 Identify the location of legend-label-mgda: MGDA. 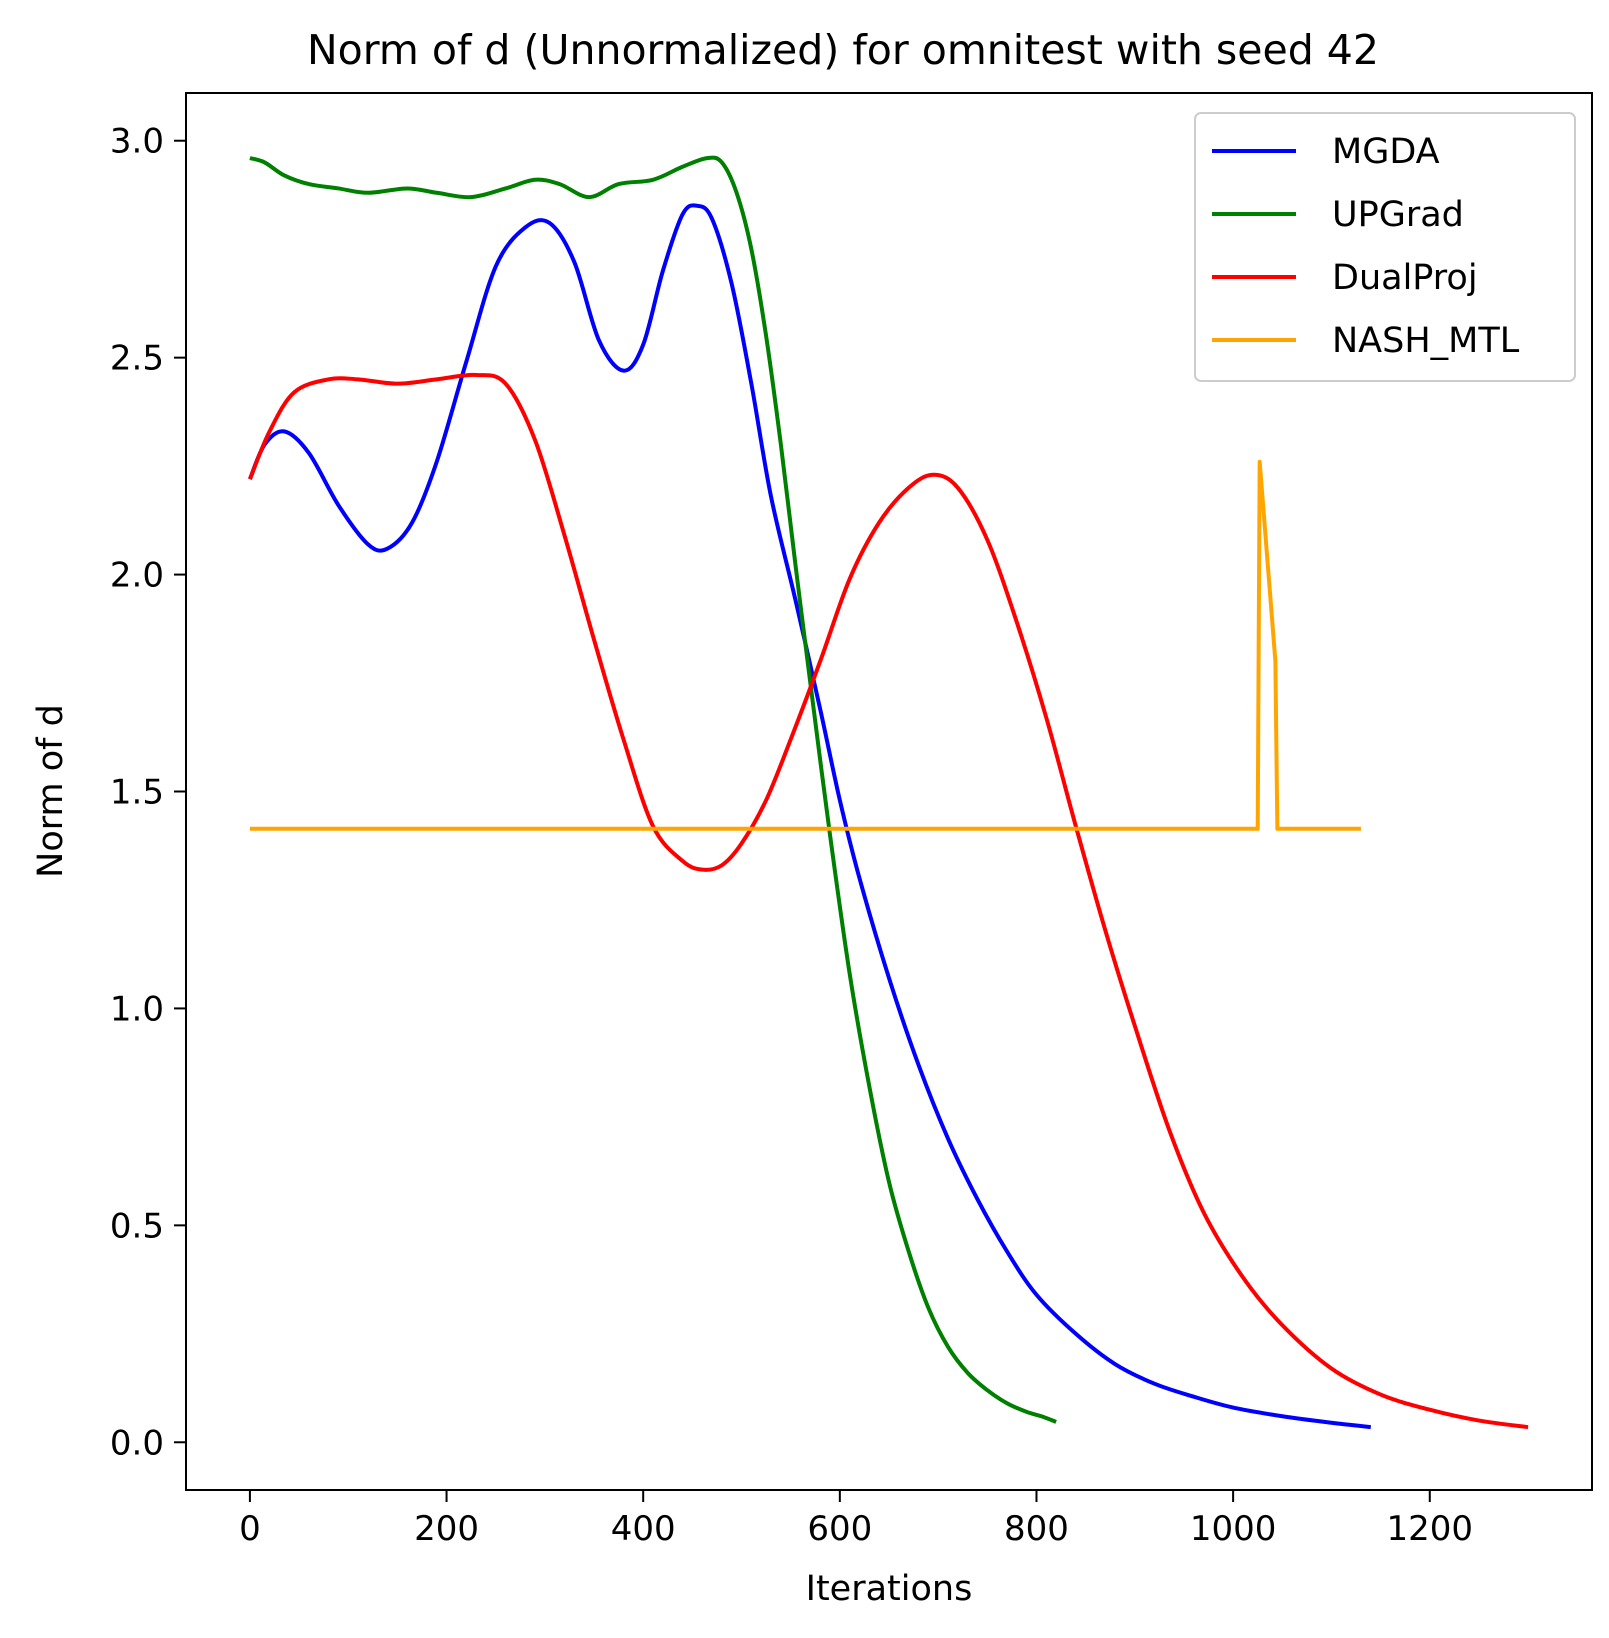
(1386, 152).